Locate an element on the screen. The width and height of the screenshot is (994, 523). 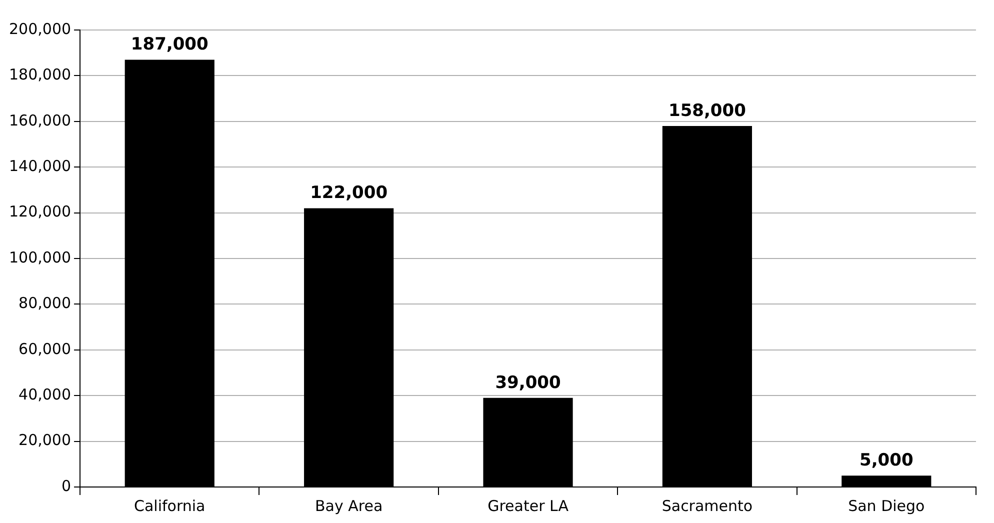
y-tick-label: 40,000 is located at coordinates (45, 394).